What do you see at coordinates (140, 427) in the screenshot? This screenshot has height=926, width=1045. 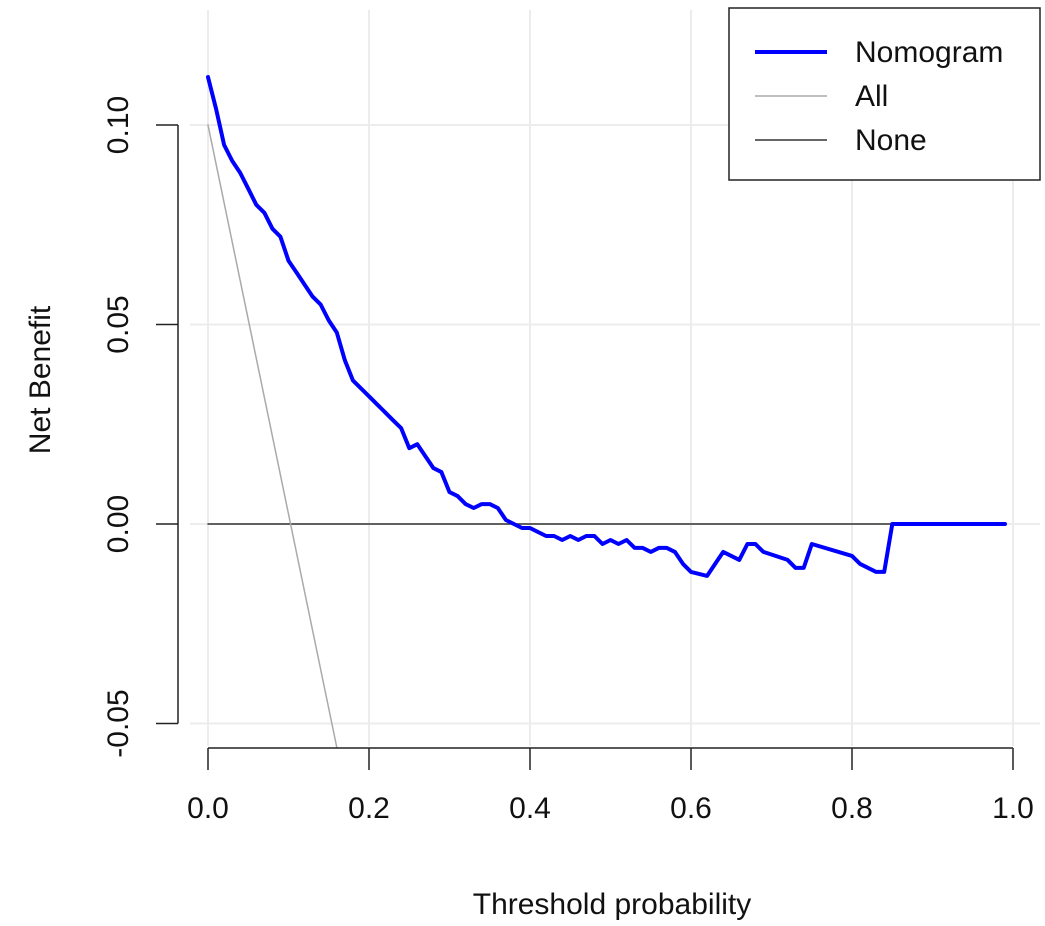 I see `y-axis: -0.05 0.00 0.05 0.10` at bounding box center [140, 427].